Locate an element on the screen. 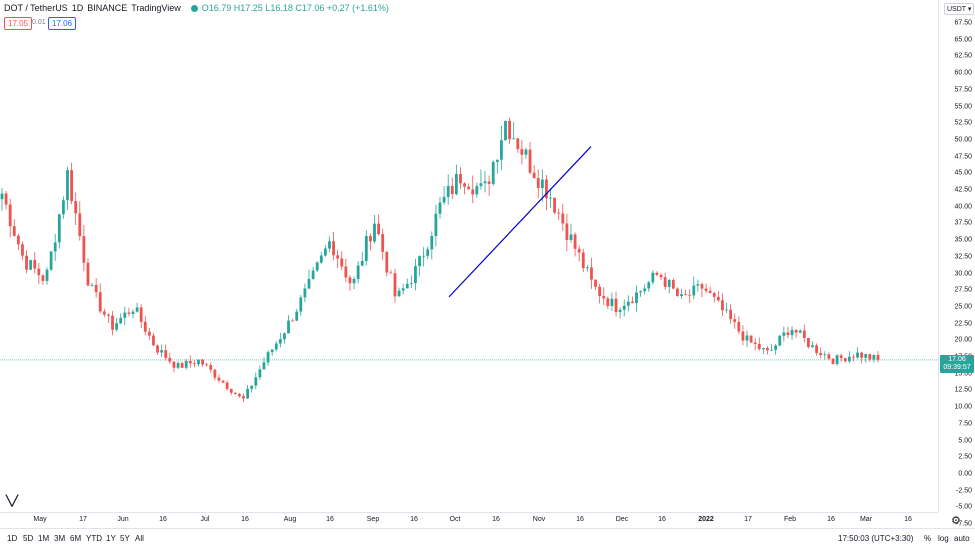 This screenshot has height=549, width=975. range-button-6m: 6M is located at coordinates (76, 538).